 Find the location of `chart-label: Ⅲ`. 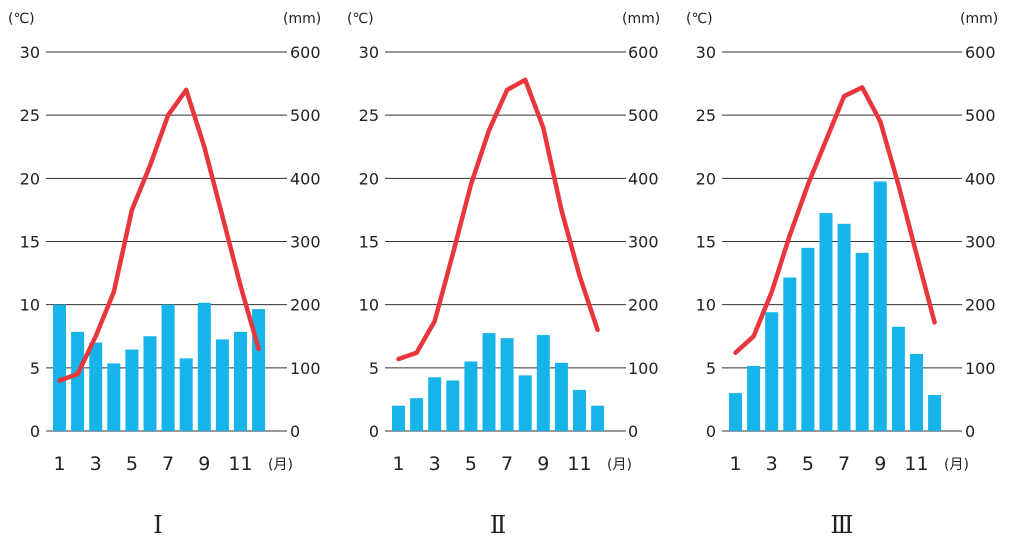

chart-label: Ⅲ is located at coordinates (841, 525).